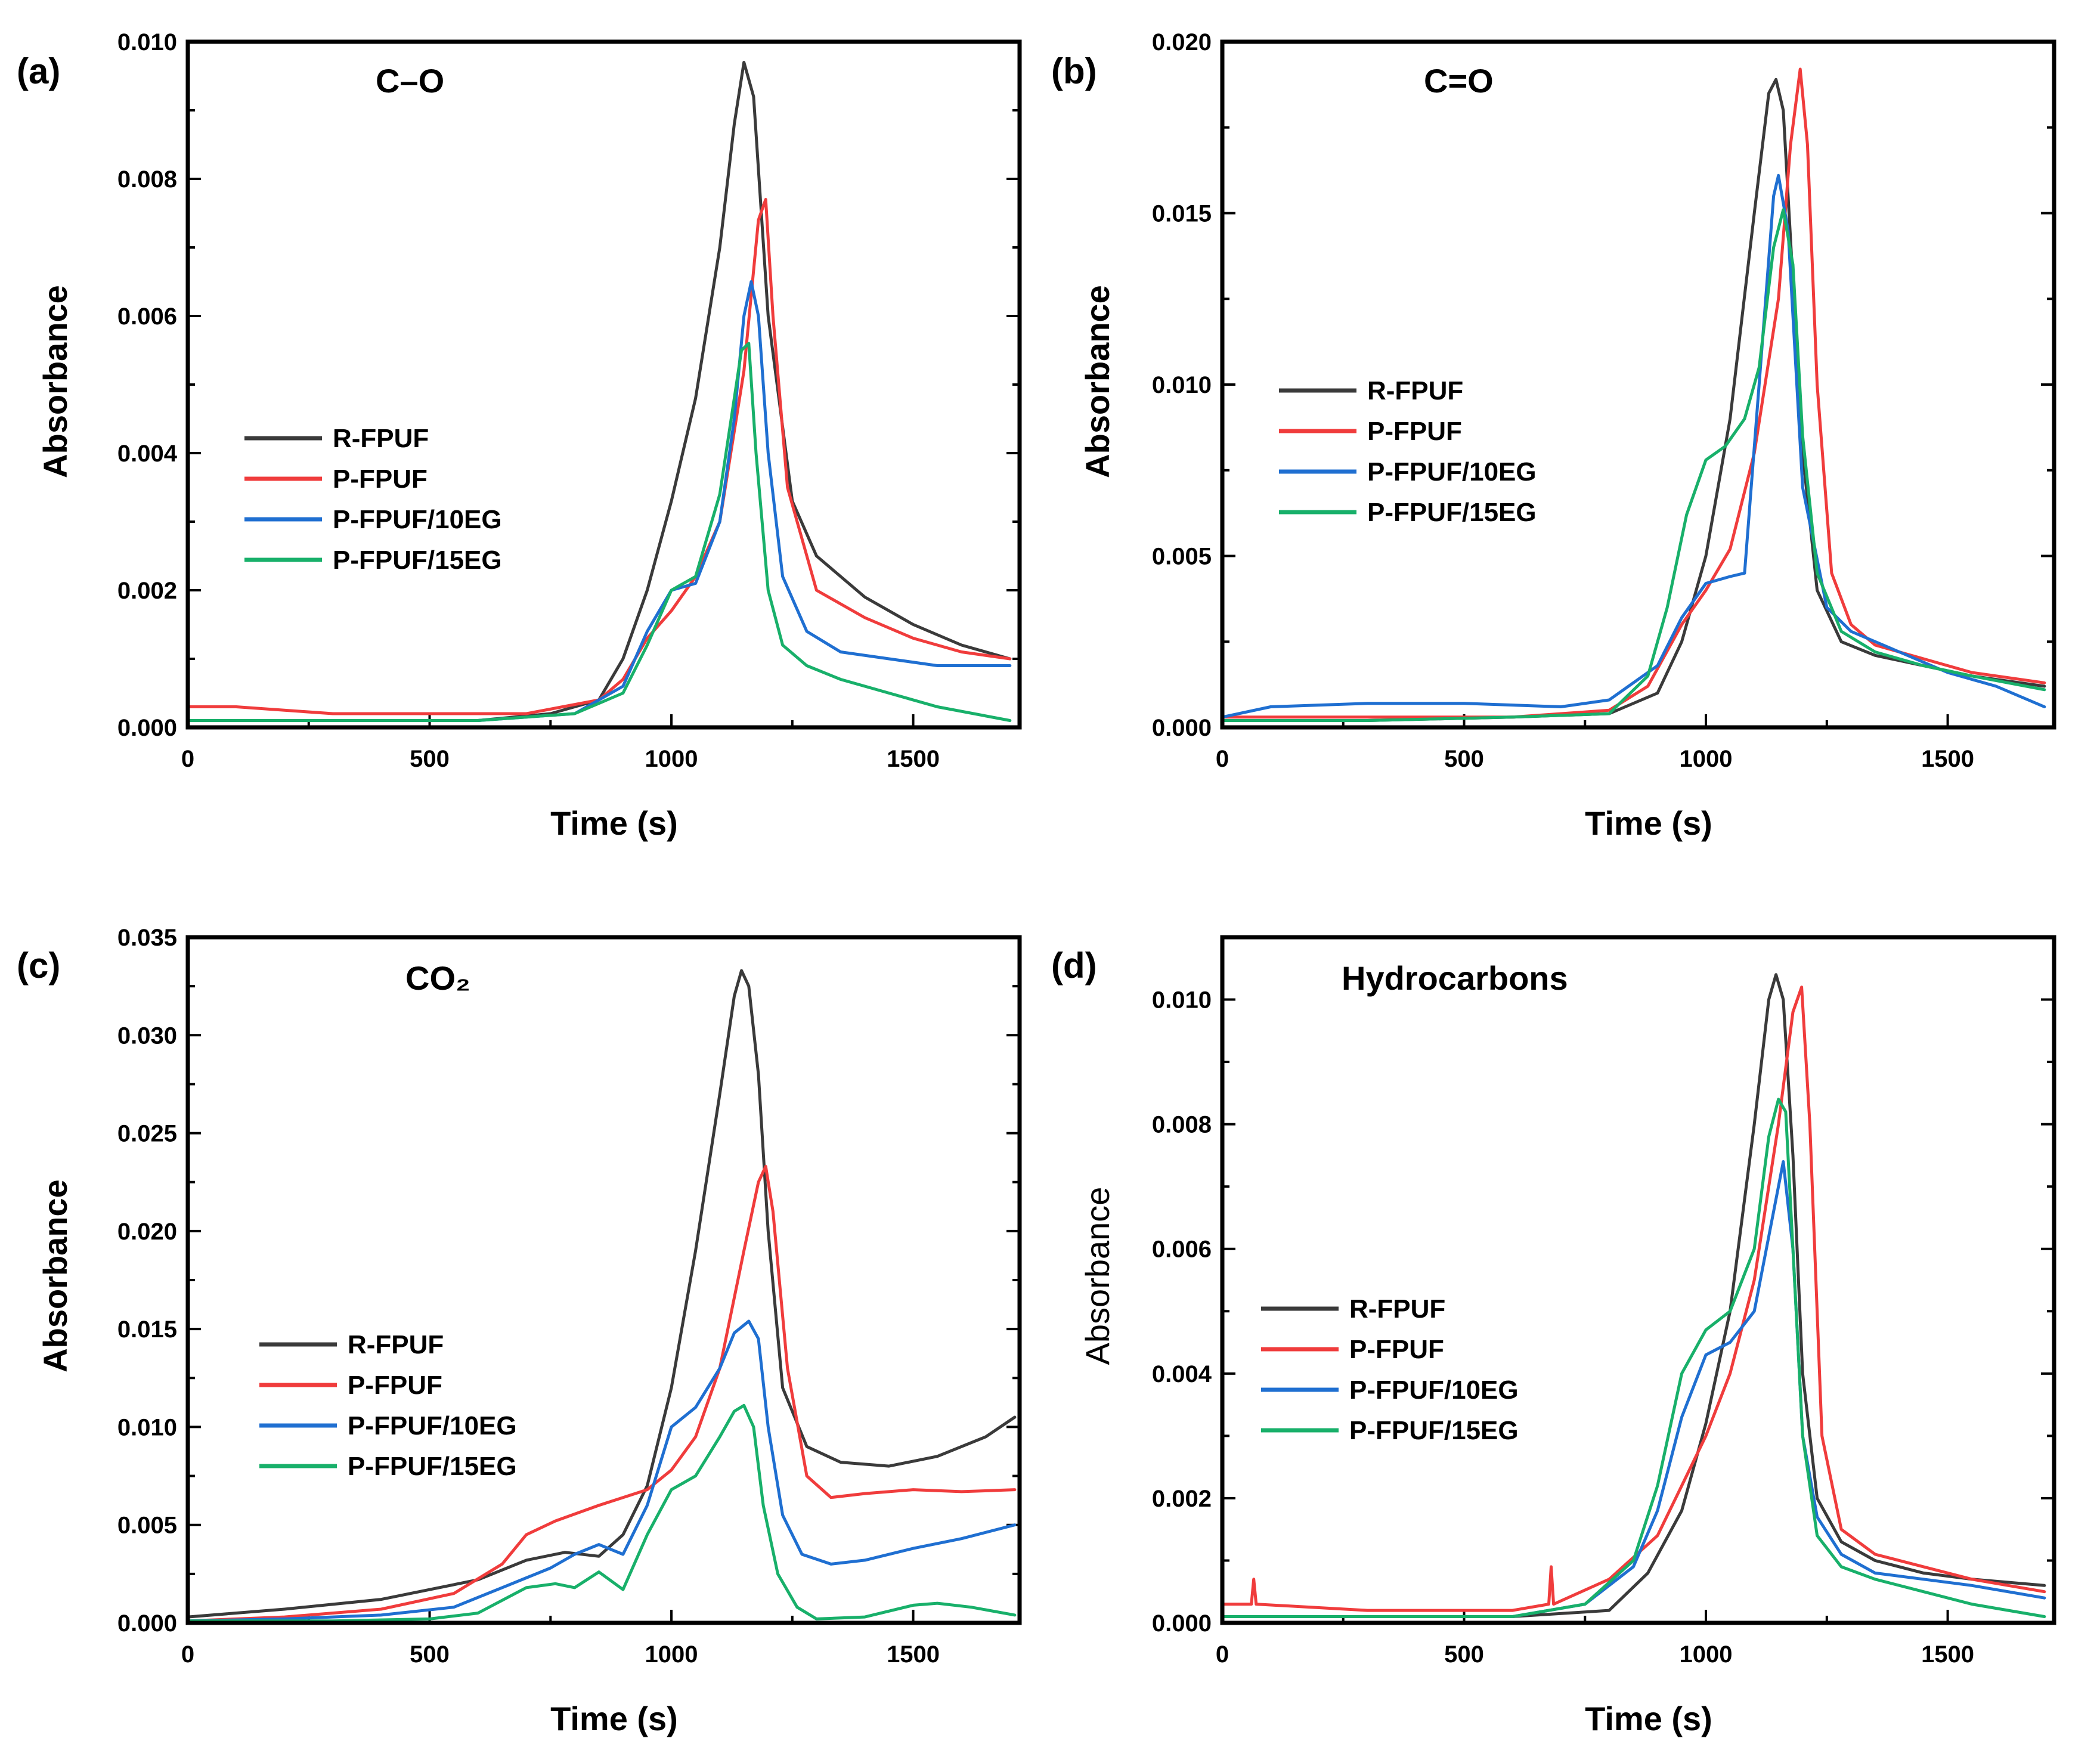 The width and height of the screenshot is (2100, 1760). What do you see at coordinates (147, 938) in the screenshot?
I see `y-tick-label: 0.035` at bounding box center [147, 938].